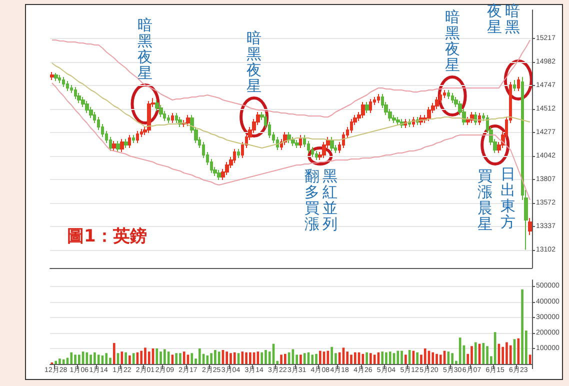 The height and width of the screenshot is (386, 569). What do you see at coordinates (107, 236) in the screenshot?
I see `text: 圖1：英鎊` at bounding box center [107, 236].